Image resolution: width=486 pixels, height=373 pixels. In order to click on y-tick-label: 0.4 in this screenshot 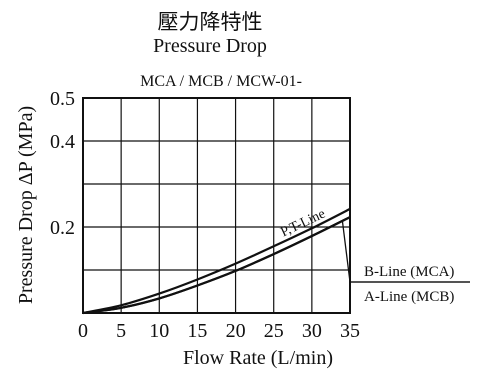, I will do `click(62, 142)`.